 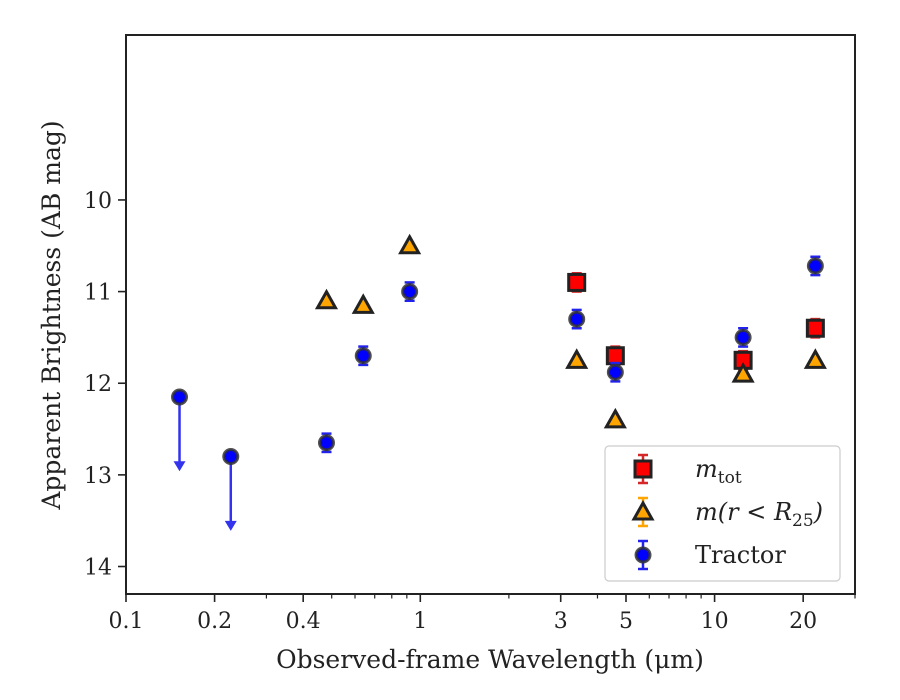 What do you see at coordinates (643, 555) in the screenshot?
I see `legend-marker-circle` at bounding box center [643, 555].